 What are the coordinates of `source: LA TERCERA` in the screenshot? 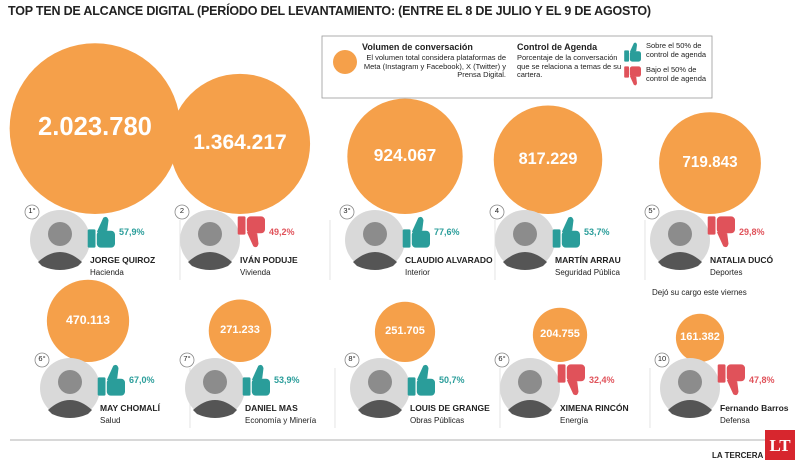 It's located at (738, 455).